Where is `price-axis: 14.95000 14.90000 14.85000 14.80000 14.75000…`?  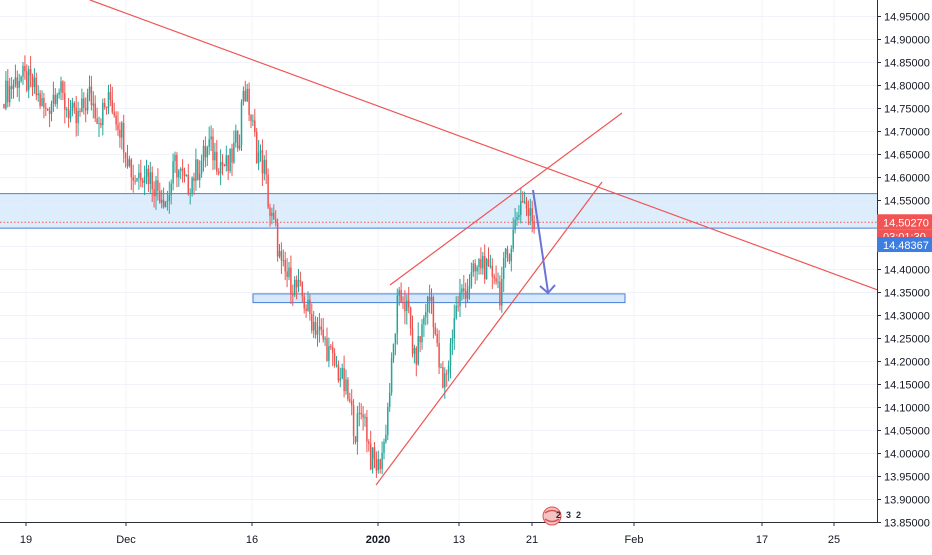 price-axis: 14.95000 14.90000 14.85000 14.80000 14.75000… is located at coordinates (904, 275).